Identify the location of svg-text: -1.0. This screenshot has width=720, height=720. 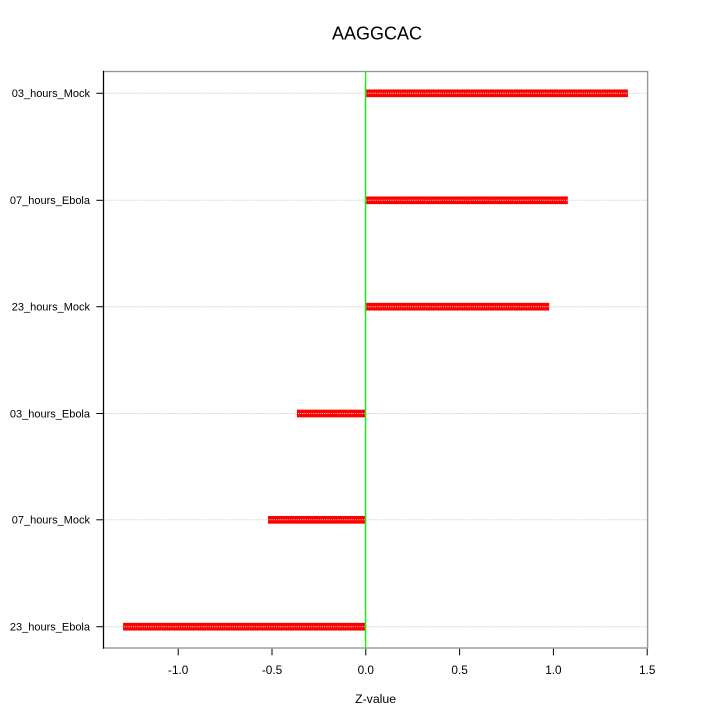
(178, 670).